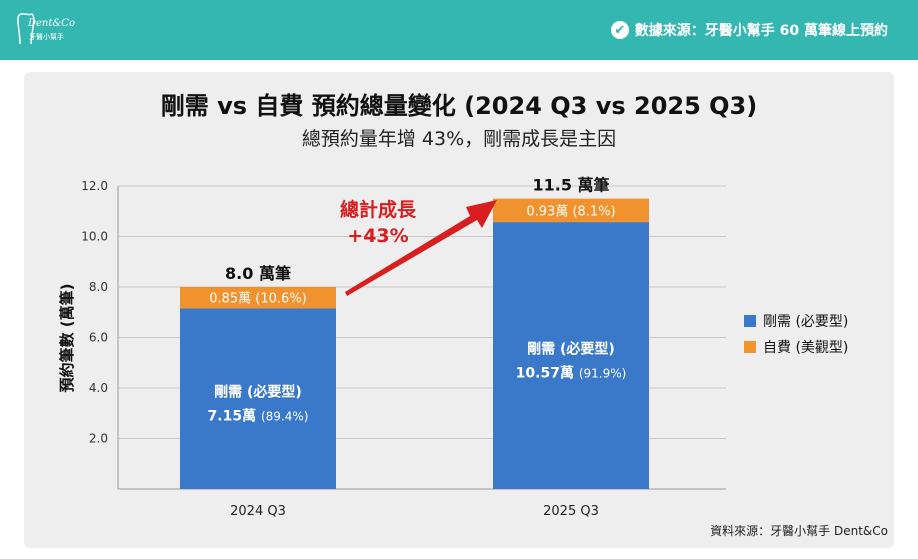 This screenshot has height=559, width=918. What do you see at coordinates (571, 373) in the screenshot?
I see `bar-value-label: 10.57萬 (91.9%)` at bounding box center [571, 373].